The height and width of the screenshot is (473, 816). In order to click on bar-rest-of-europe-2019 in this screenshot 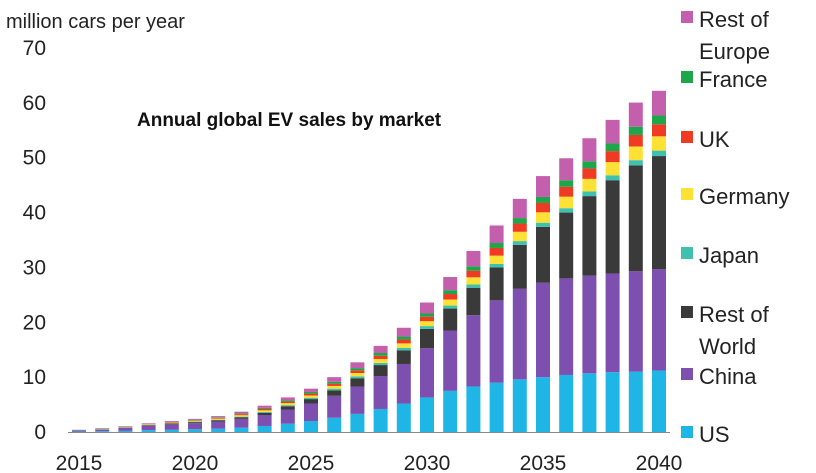, I will do `click(171, 421)`.